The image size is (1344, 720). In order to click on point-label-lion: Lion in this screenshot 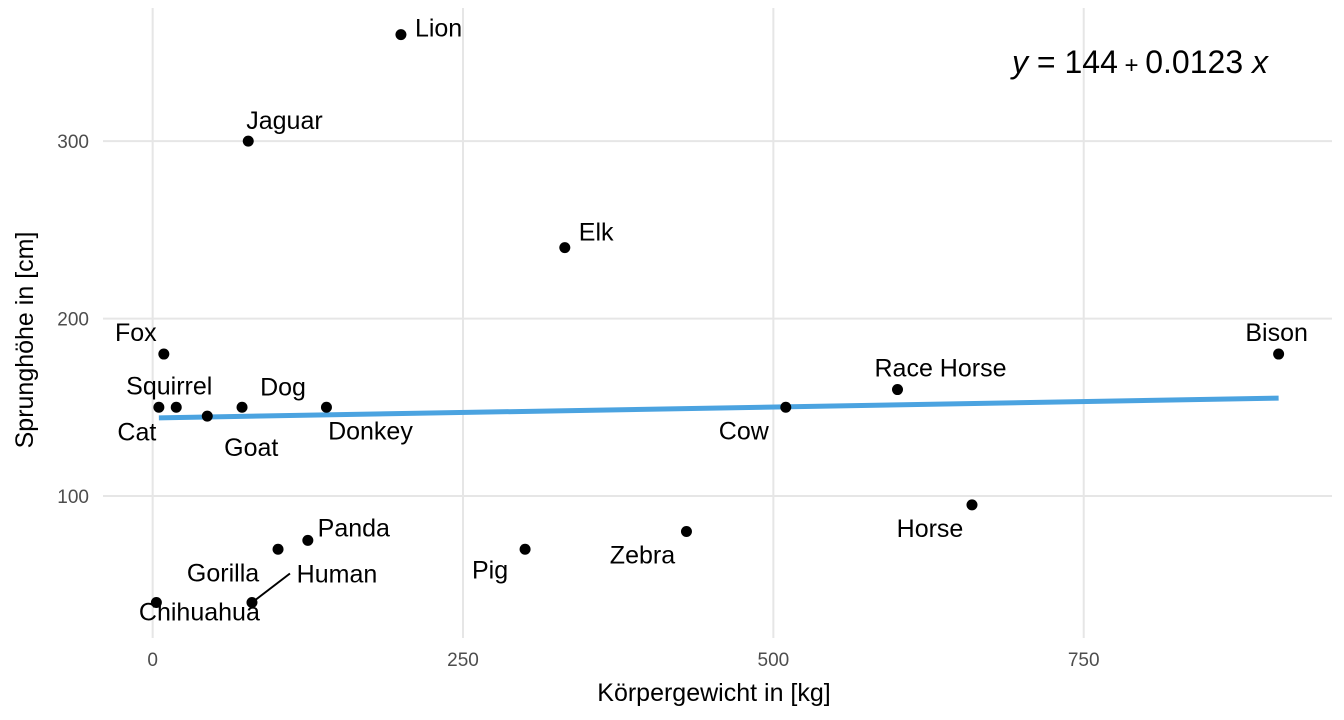, I will do `click(438, 29)`.